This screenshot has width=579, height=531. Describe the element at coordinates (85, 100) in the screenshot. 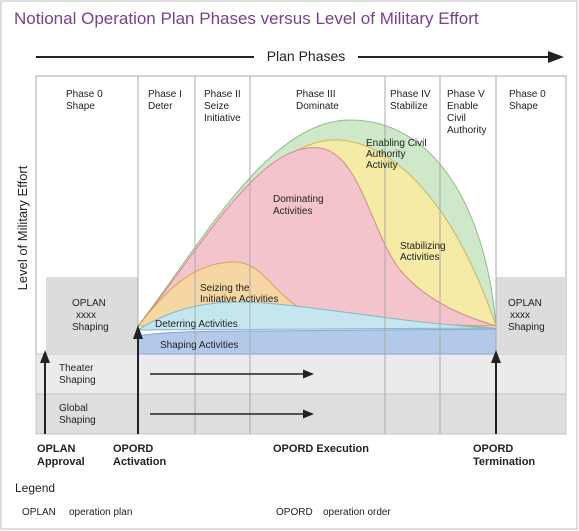

I see `phase-header-0-shape: Phase 0 Shape` at that location.